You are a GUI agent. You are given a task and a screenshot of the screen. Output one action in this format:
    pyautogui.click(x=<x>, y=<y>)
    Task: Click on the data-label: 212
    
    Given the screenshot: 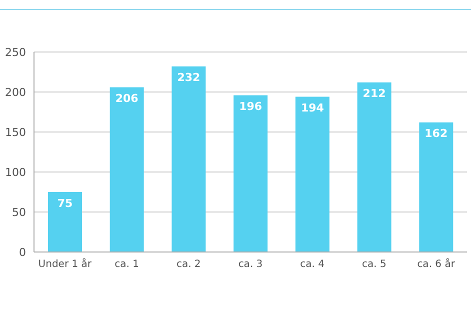 What is the action you would take?
    pyautogui.click(x=374, y=93)
    